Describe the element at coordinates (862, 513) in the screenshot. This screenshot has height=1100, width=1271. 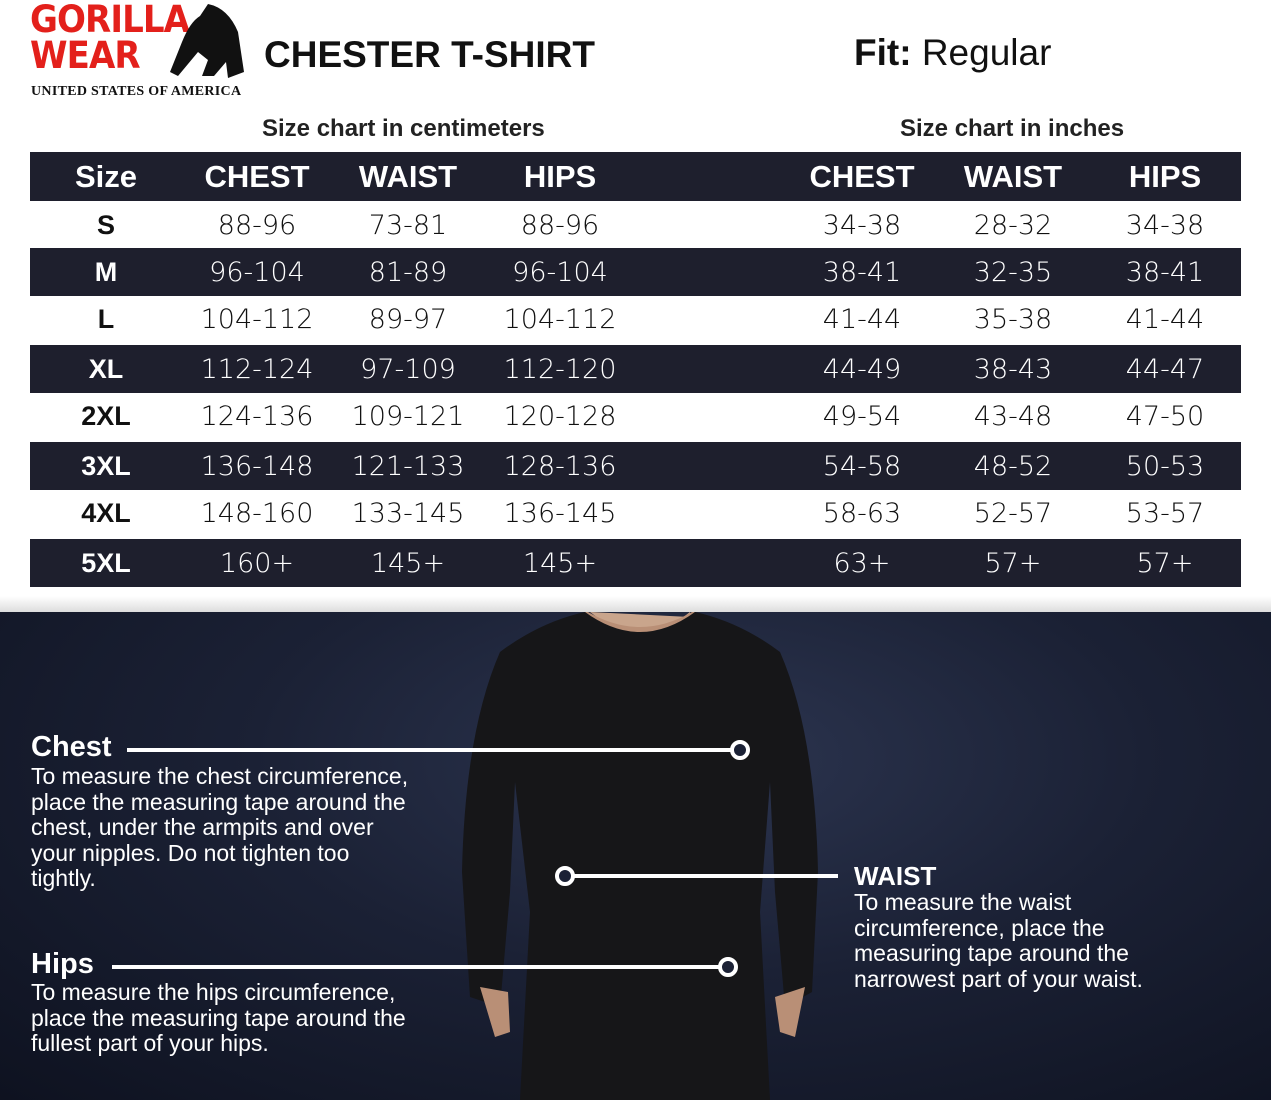
I see `inch-cell: 58-63` at that location.